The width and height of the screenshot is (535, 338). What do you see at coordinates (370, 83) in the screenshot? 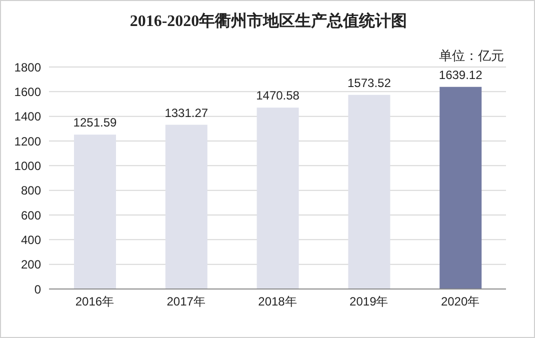
I see `data-label: 1573.52` at bounding box center [370, 83].